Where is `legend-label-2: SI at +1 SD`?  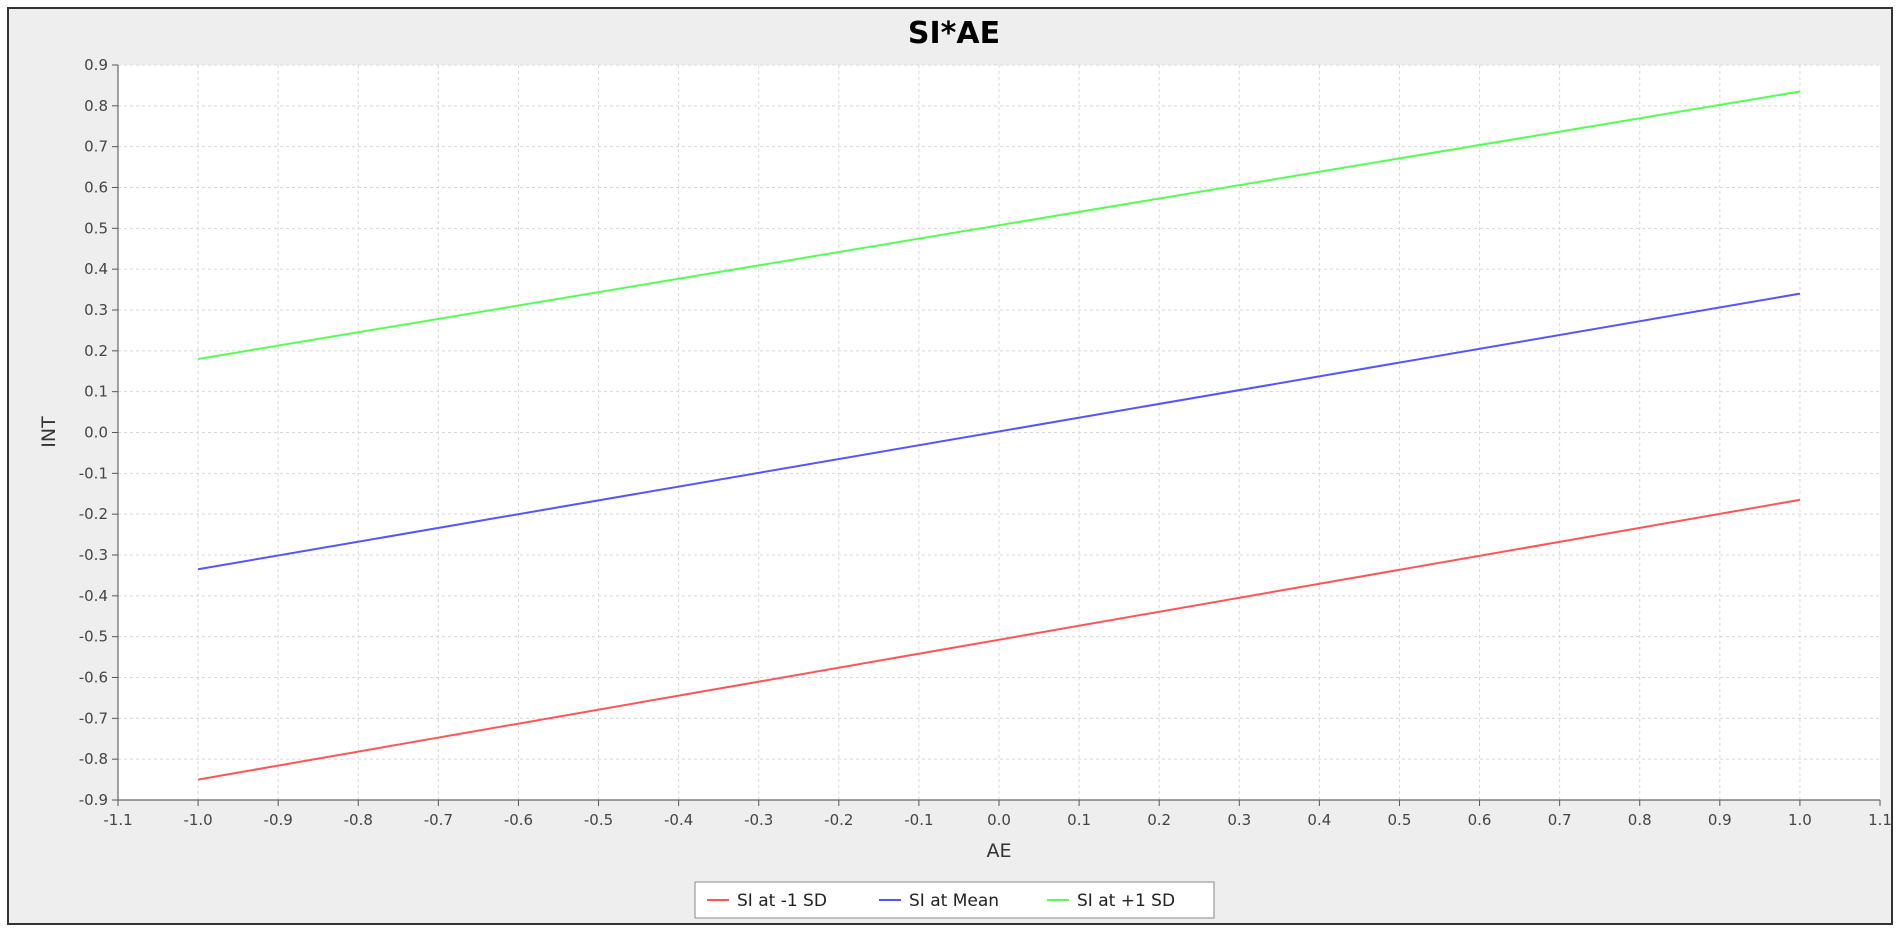 legend-label-2: SI at +1 SD is located at coordinates (1126, 901).